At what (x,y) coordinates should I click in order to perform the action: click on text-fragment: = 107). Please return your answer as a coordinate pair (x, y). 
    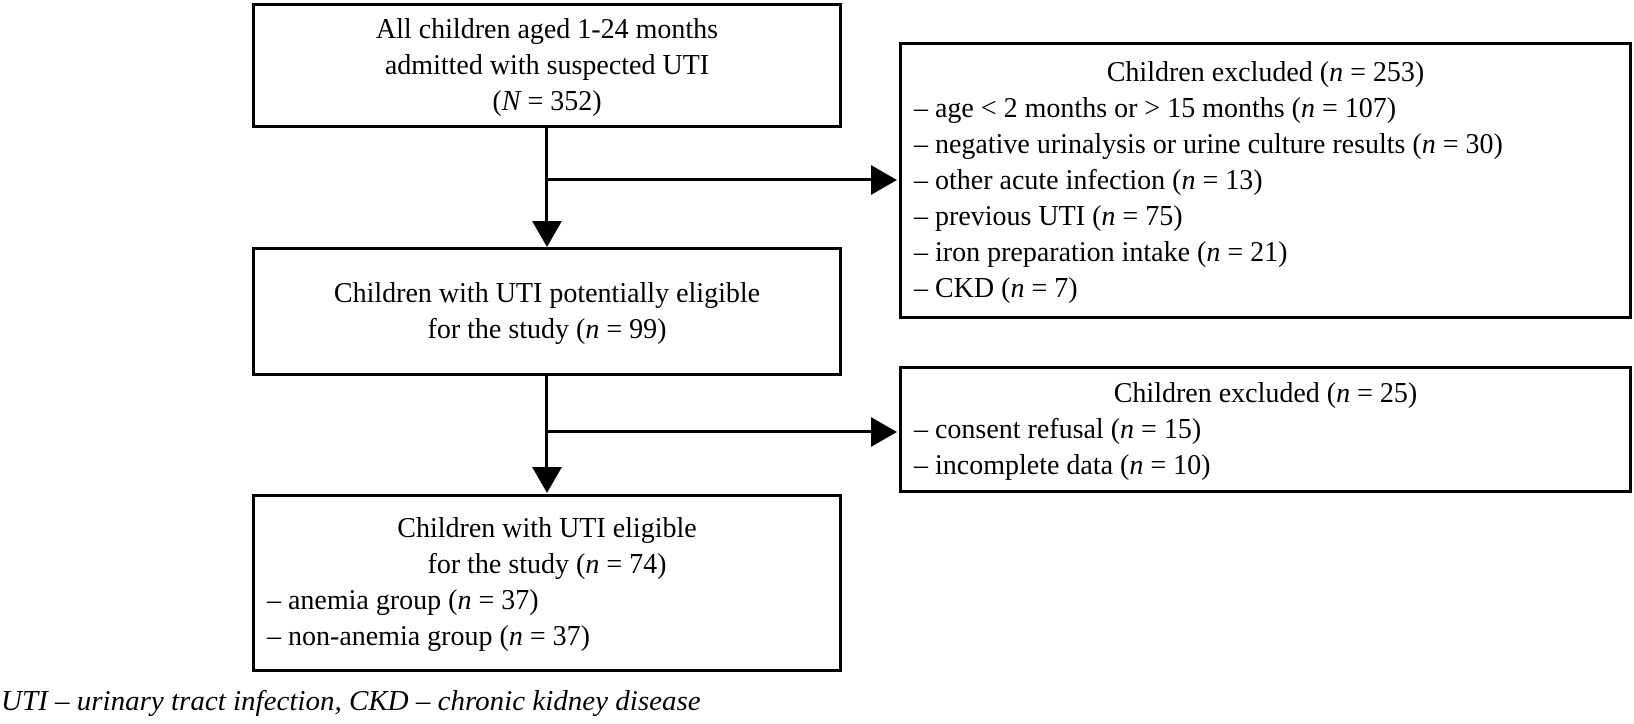
    Looking at the image, I should click on (1356, 108).